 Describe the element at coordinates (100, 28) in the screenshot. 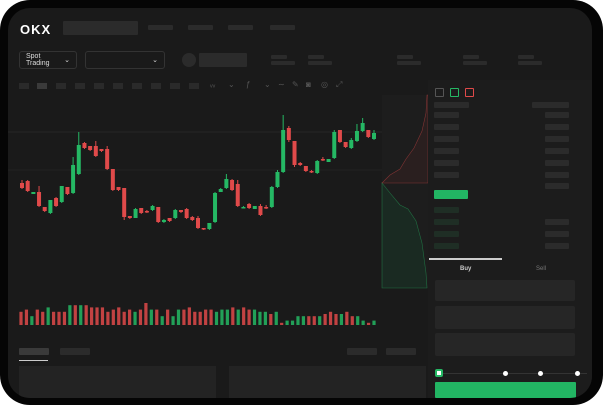

I see `search-bar` at that location.